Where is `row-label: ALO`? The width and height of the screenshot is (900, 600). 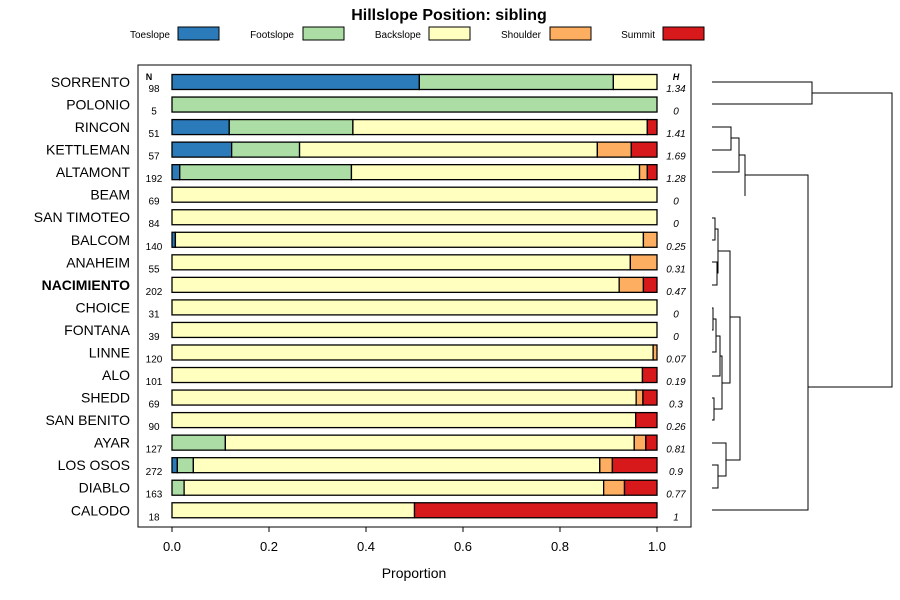 row-label: ALO is located at coordinates (116, 375).